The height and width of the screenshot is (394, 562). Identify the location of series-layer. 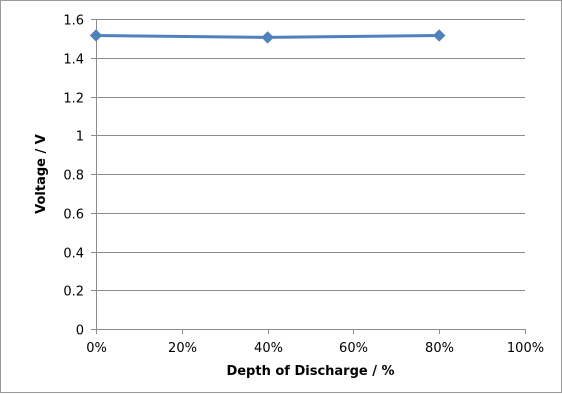
(267, 36).